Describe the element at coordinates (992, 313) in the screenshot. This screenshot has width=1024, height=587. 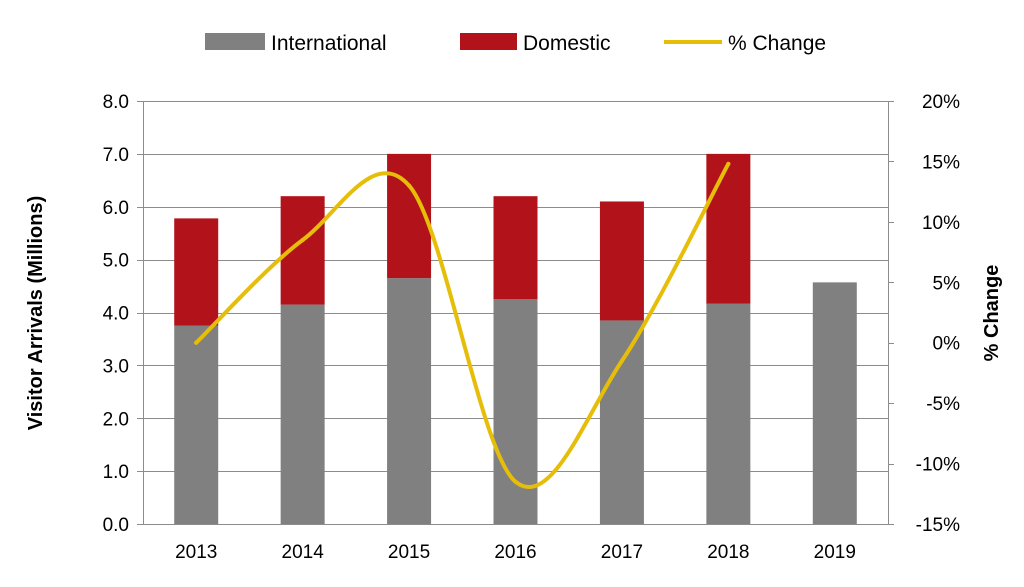
I see `right-axis-title: % Change` at that location.